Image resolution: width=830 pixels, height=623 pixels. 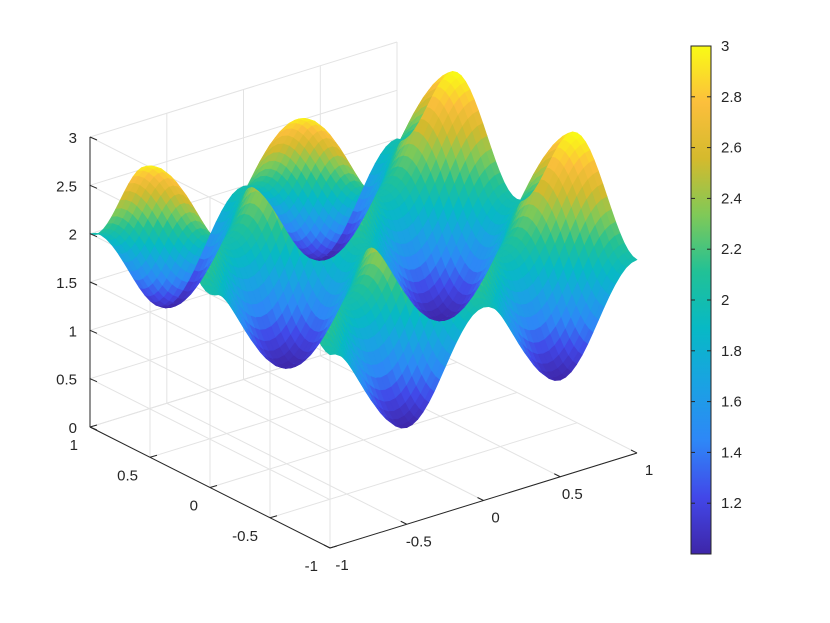 What do you see at coordinates (731, 148) in the screenshot?
I see `colorbar-tick-label: 2.6` at bounding box center [731, 148].